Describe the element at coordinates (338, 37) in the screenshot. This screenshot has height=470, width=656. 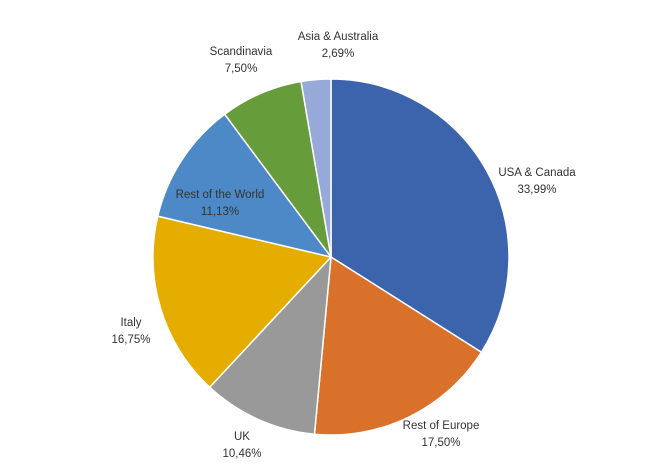
I see `slice-label-asia-australia: Asia & Australia` at that location.